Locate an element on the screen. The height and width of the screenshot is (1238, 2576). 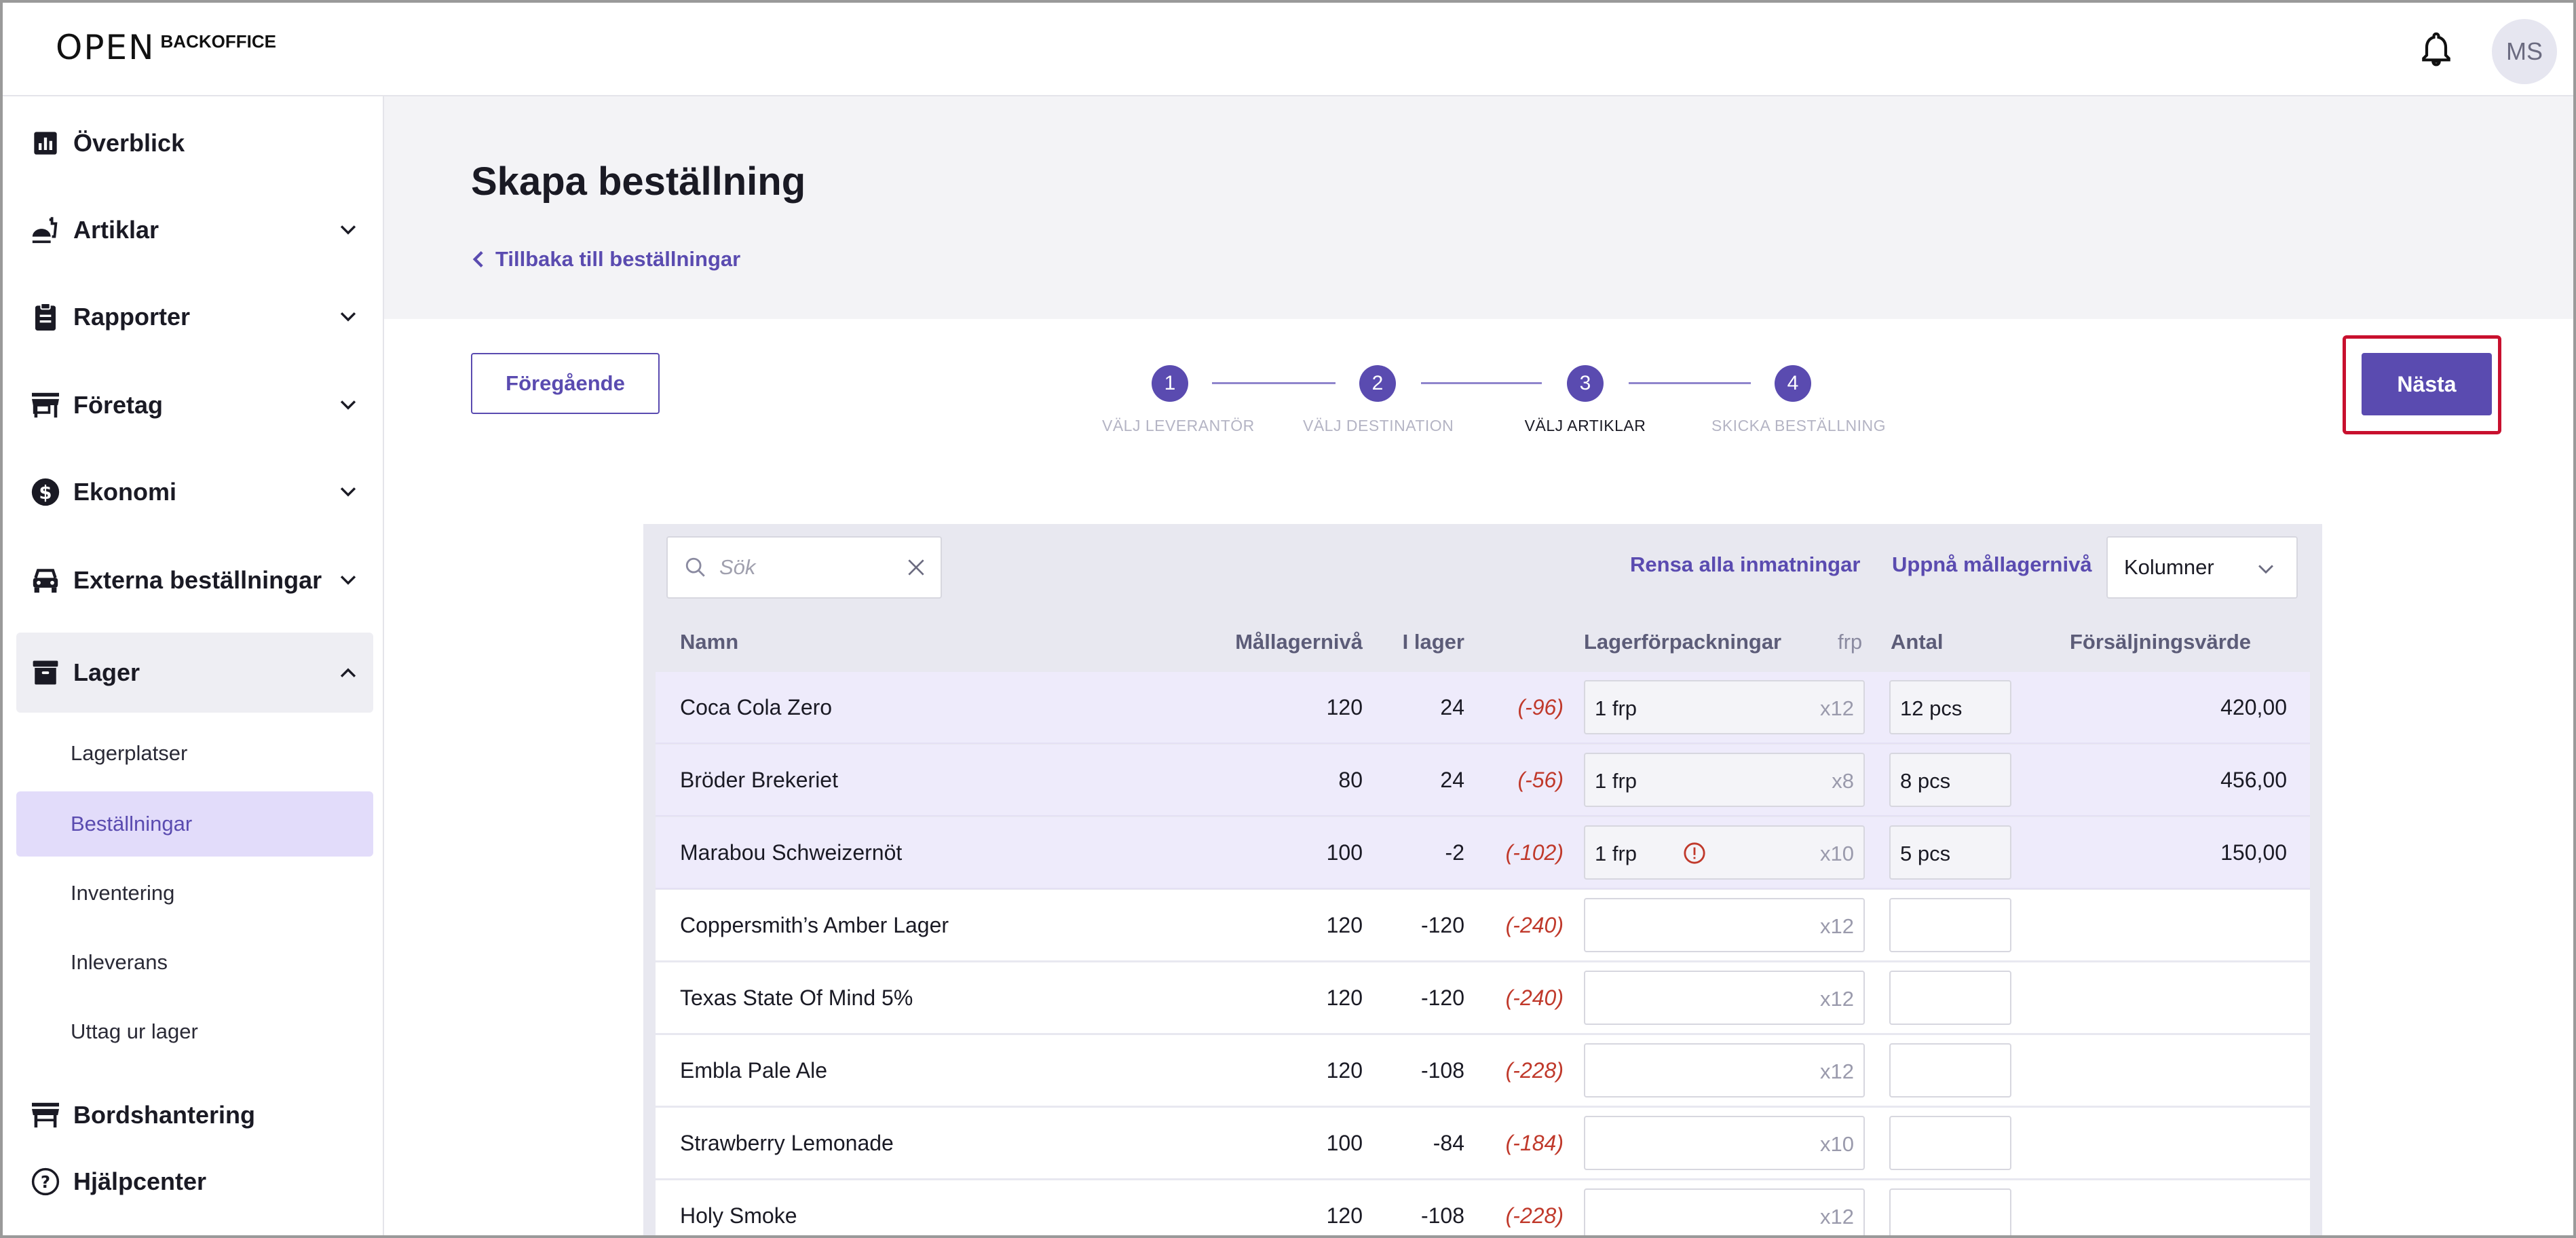
chevron-up-icon is located at coordinates (348, 672).